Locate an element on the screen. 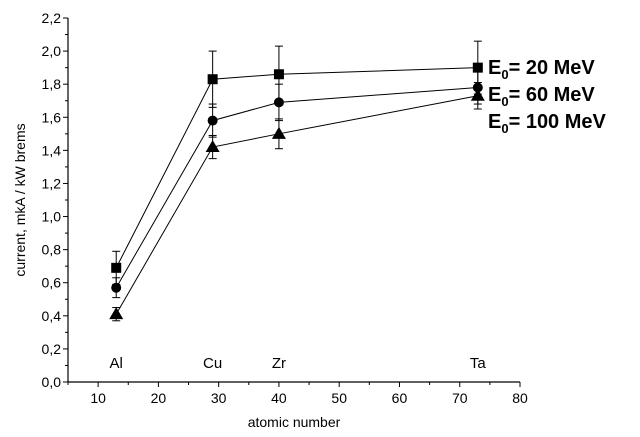 The image size is (640, 437). x-ticks: 10 20 30 40 50 60 70 80 is located at coordinates (297, 394).